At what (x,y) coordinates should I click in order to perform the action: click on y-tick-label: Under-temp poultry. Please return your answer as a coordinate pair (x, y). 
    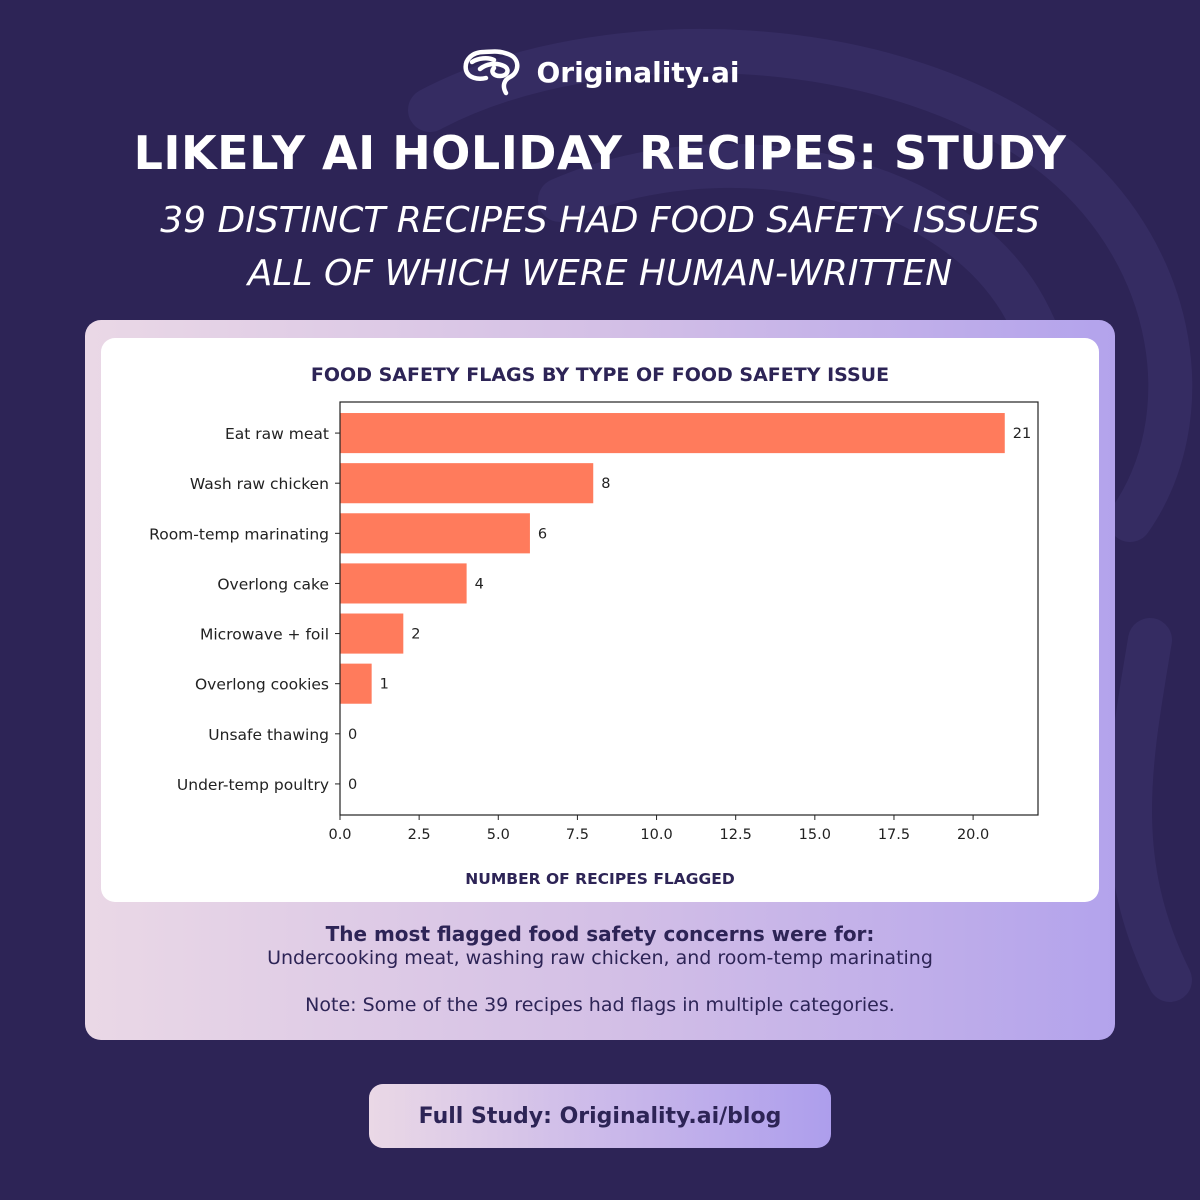
    Looking at the image, I should click on (253, 785).